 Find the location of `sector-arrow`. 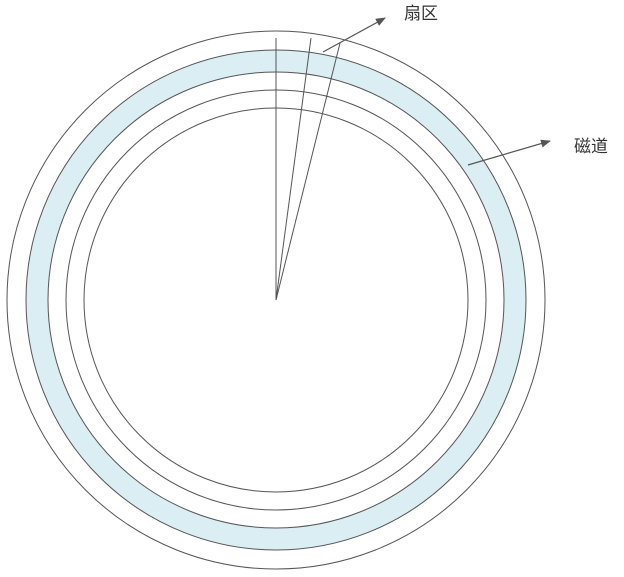

sector-arrow is located at coordinates (354, 35).